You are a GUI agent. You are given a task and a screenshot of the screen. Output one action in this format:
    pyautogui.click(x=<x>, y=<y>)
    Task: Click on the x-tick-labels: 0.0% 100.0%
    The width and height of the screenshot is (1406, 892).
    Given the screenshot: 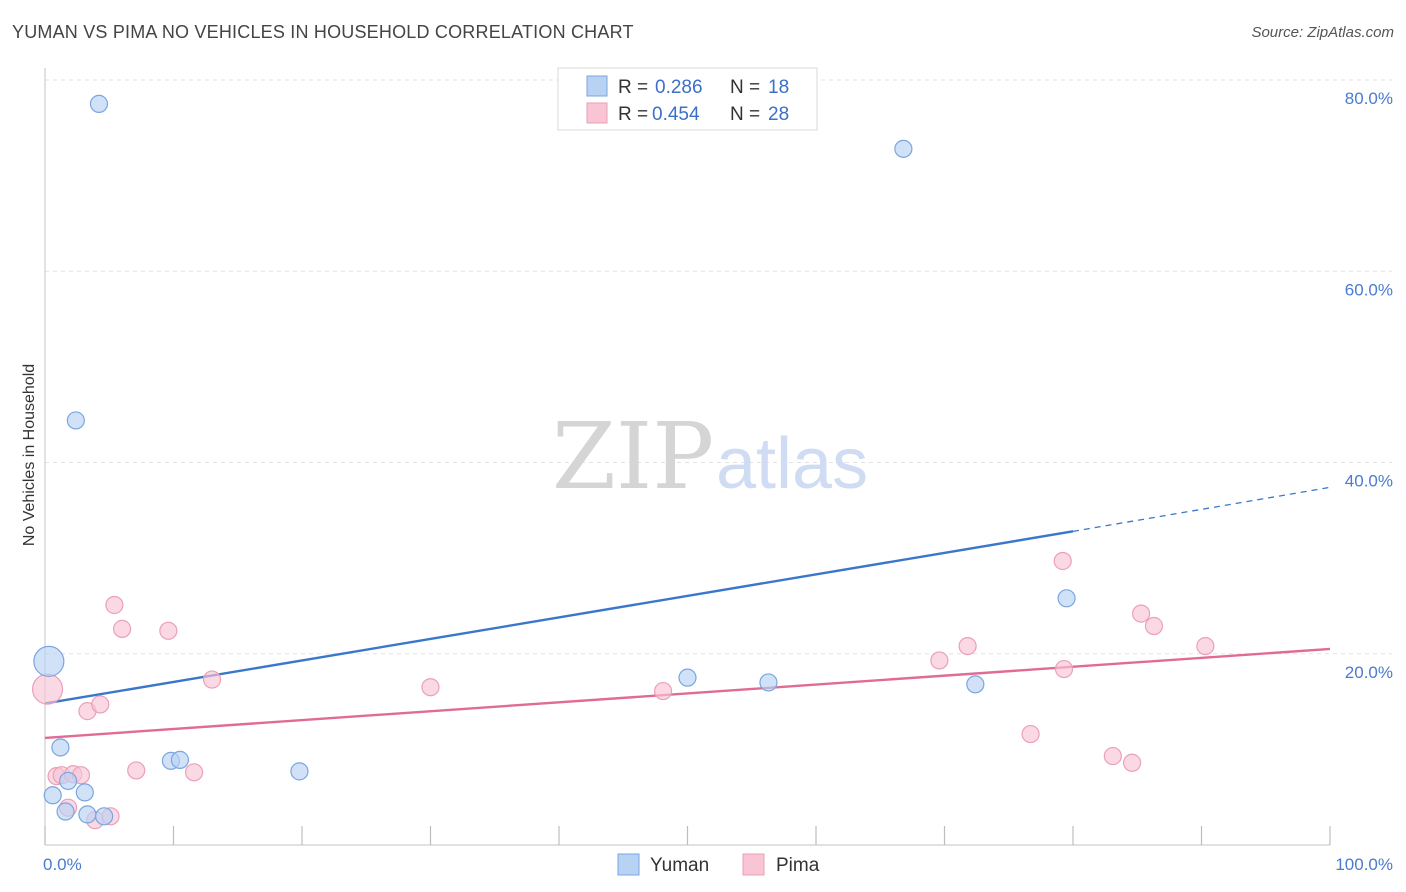 What is the action you would take?
    pyautogui.click(x=718, y=864)
    